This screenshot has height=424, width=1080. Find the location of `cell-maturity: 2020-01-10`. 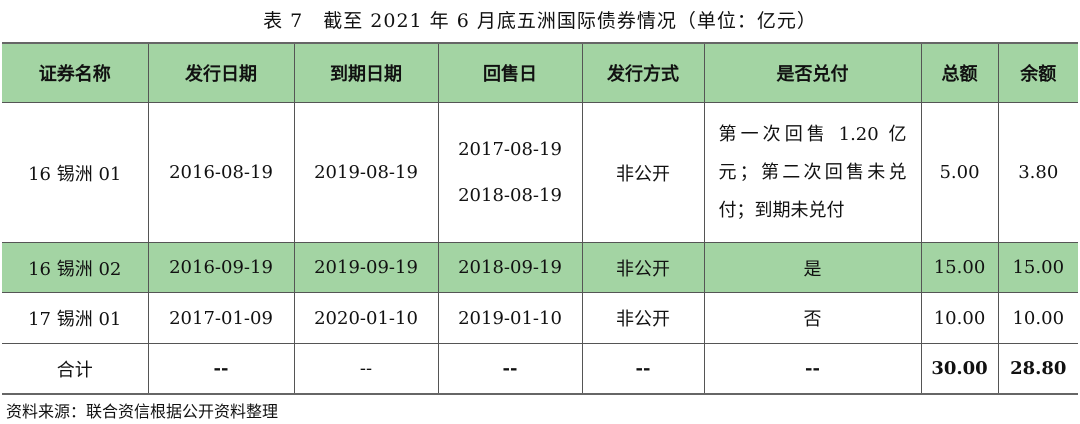

cell-maturity: 2020-01-10 is located at coordinates (366, 318).